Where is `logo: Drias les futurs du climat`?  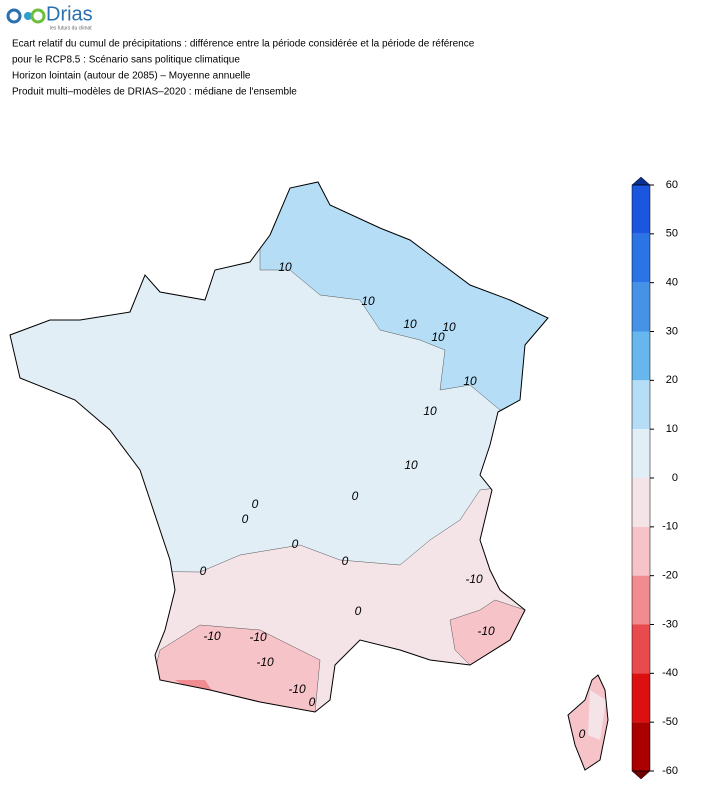 logo: Drias les futurs du climat is located at coordinates (49, 17).